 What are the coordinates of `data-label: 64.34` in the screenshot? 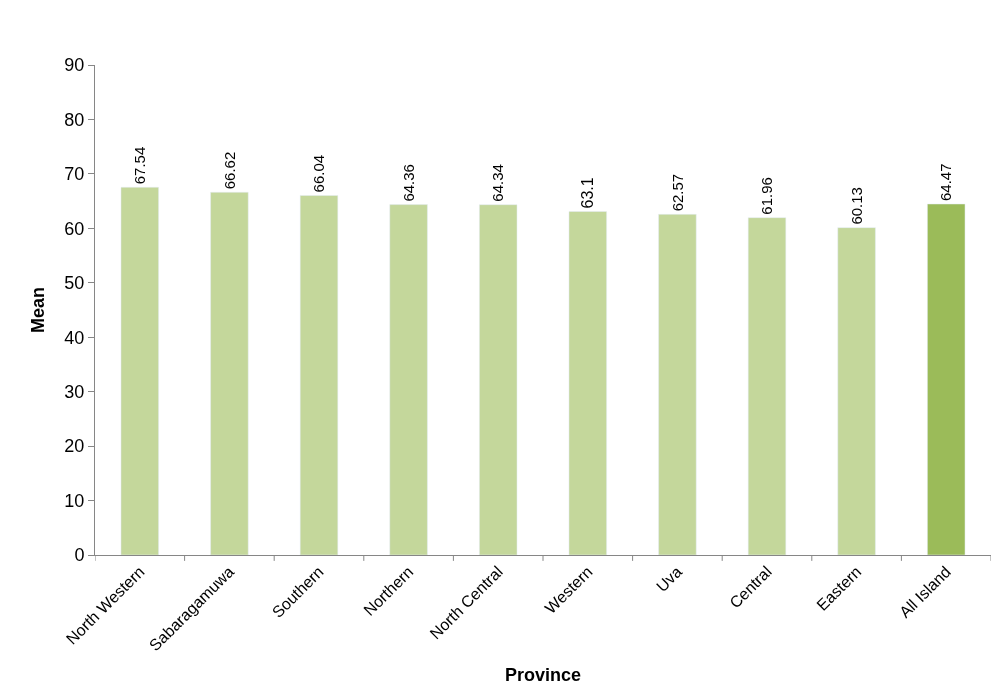 It's located at (498, 183).